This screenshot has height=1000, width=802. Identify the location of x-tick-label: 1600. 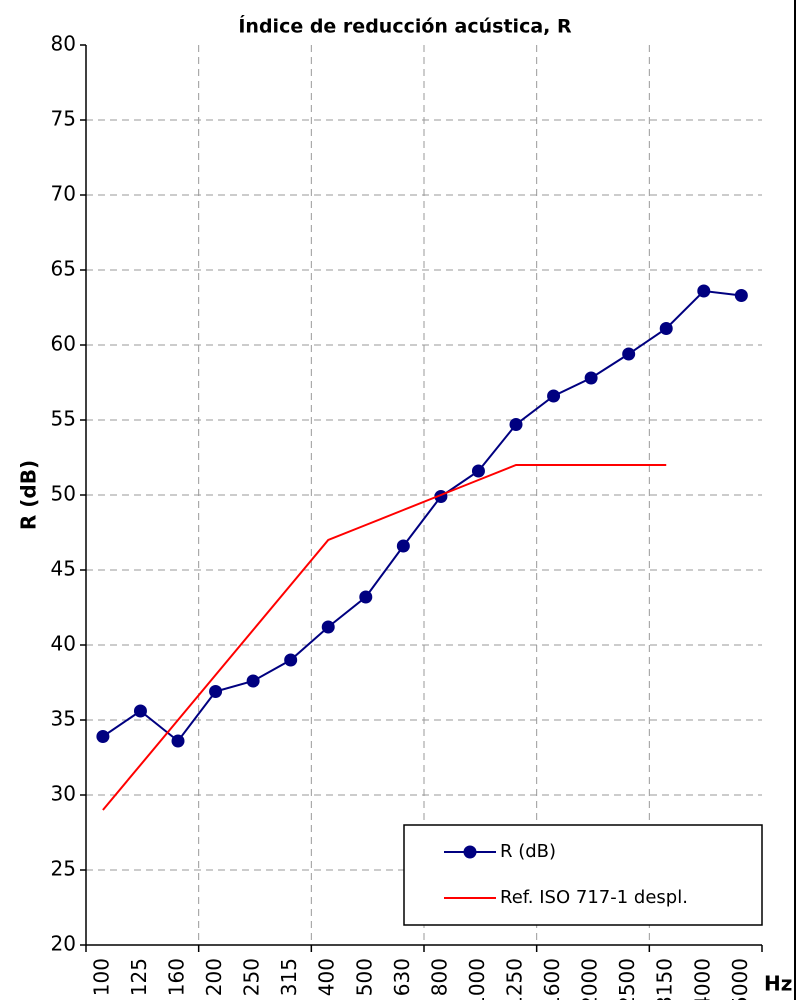
(552, 979).